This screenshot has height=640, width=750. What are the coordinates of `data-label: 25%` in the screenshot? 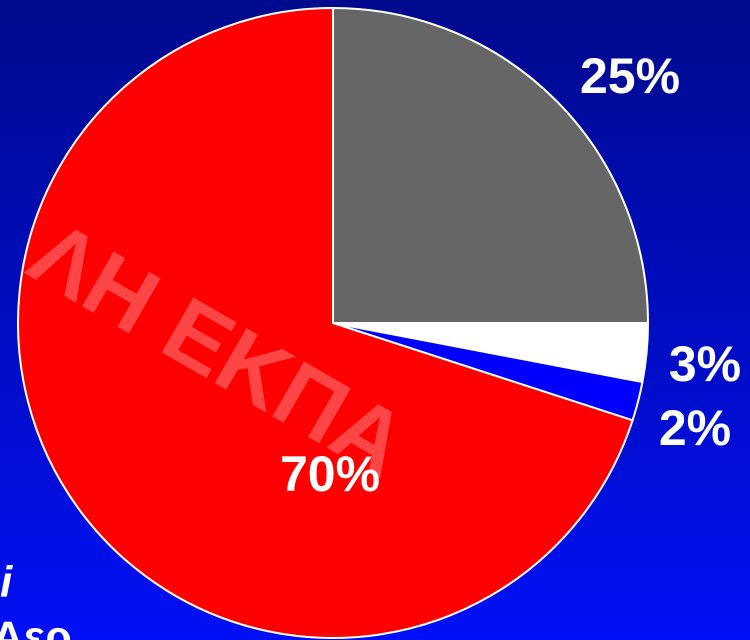 It's located at (630, 76).